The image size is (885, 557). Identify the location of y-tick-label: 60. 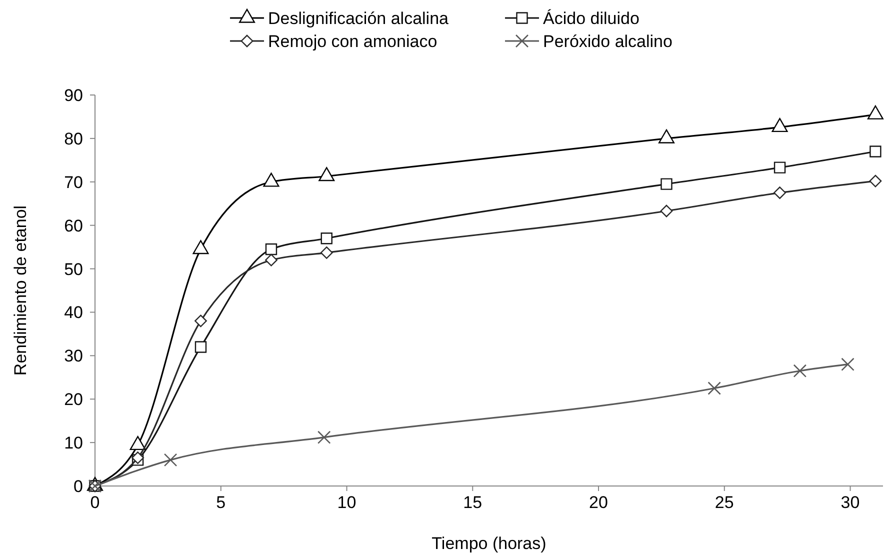
(73, 226).